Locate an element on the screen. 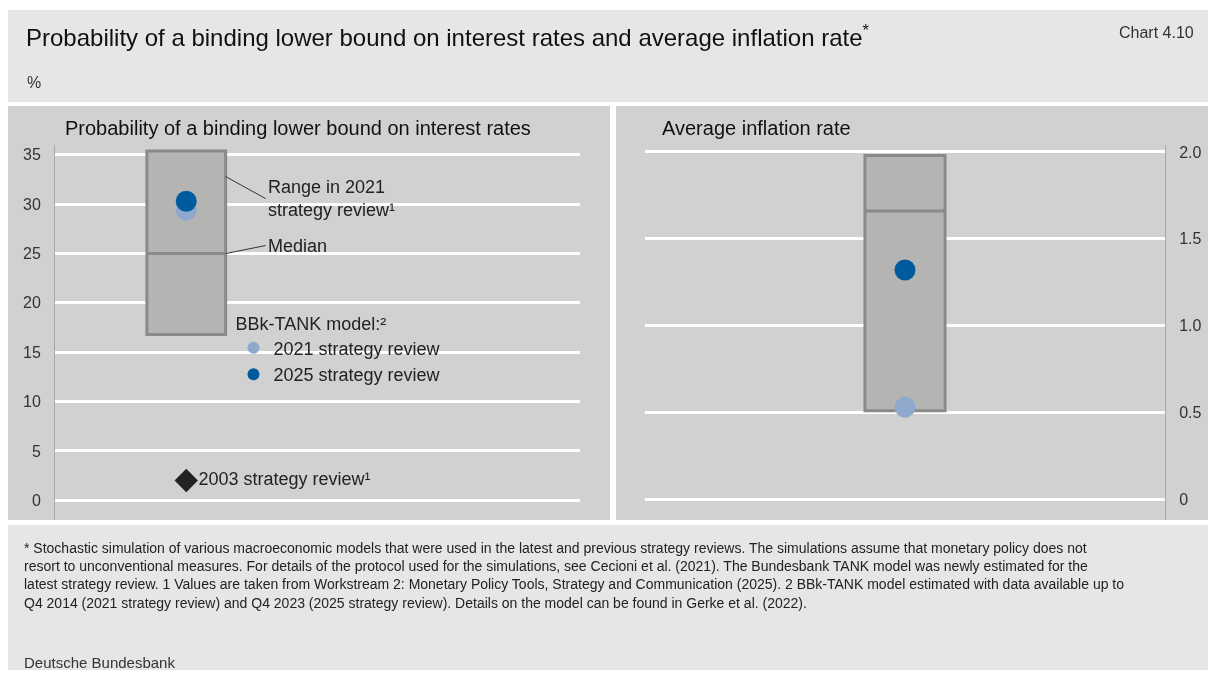  caption: Chart 4.10 is located at coordinates (1156, 32).